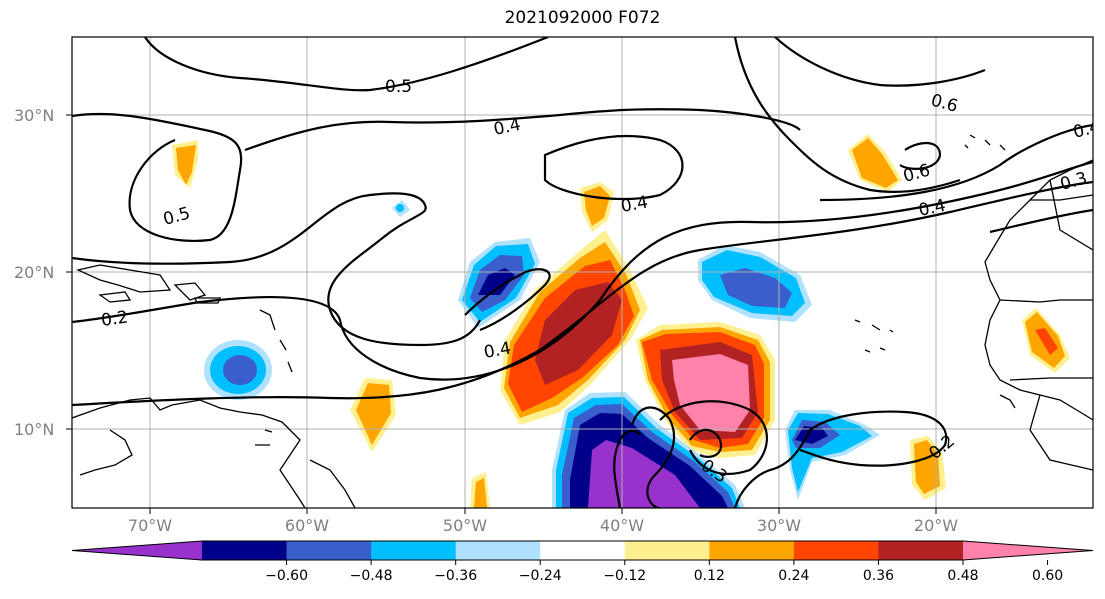 The image size is (1105, 599). I want to click on lon-axis: 70°W 60°W 50°W 40°W 30°W 20°W, so click(543, 521).